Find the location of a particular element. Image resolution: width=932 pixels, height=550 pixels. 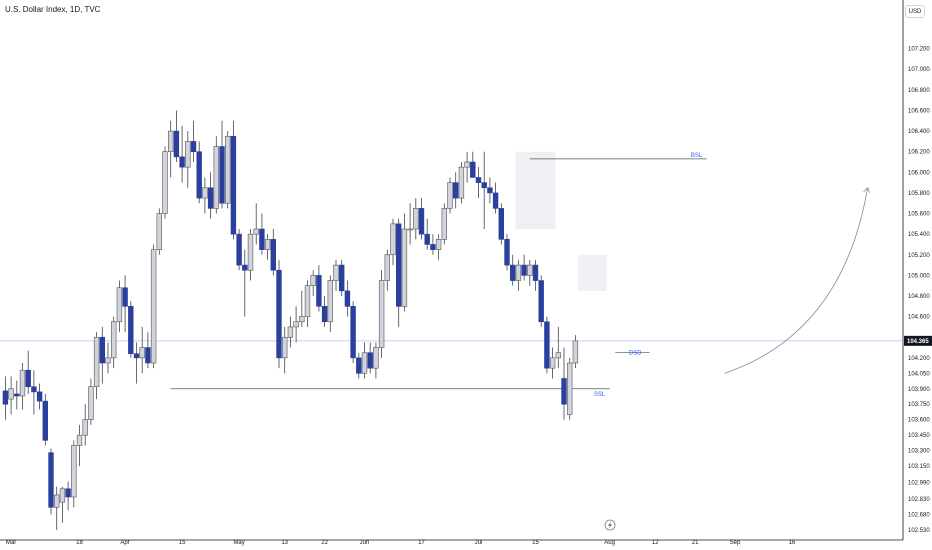

last-price-tag is located at coordinates (918, 340).